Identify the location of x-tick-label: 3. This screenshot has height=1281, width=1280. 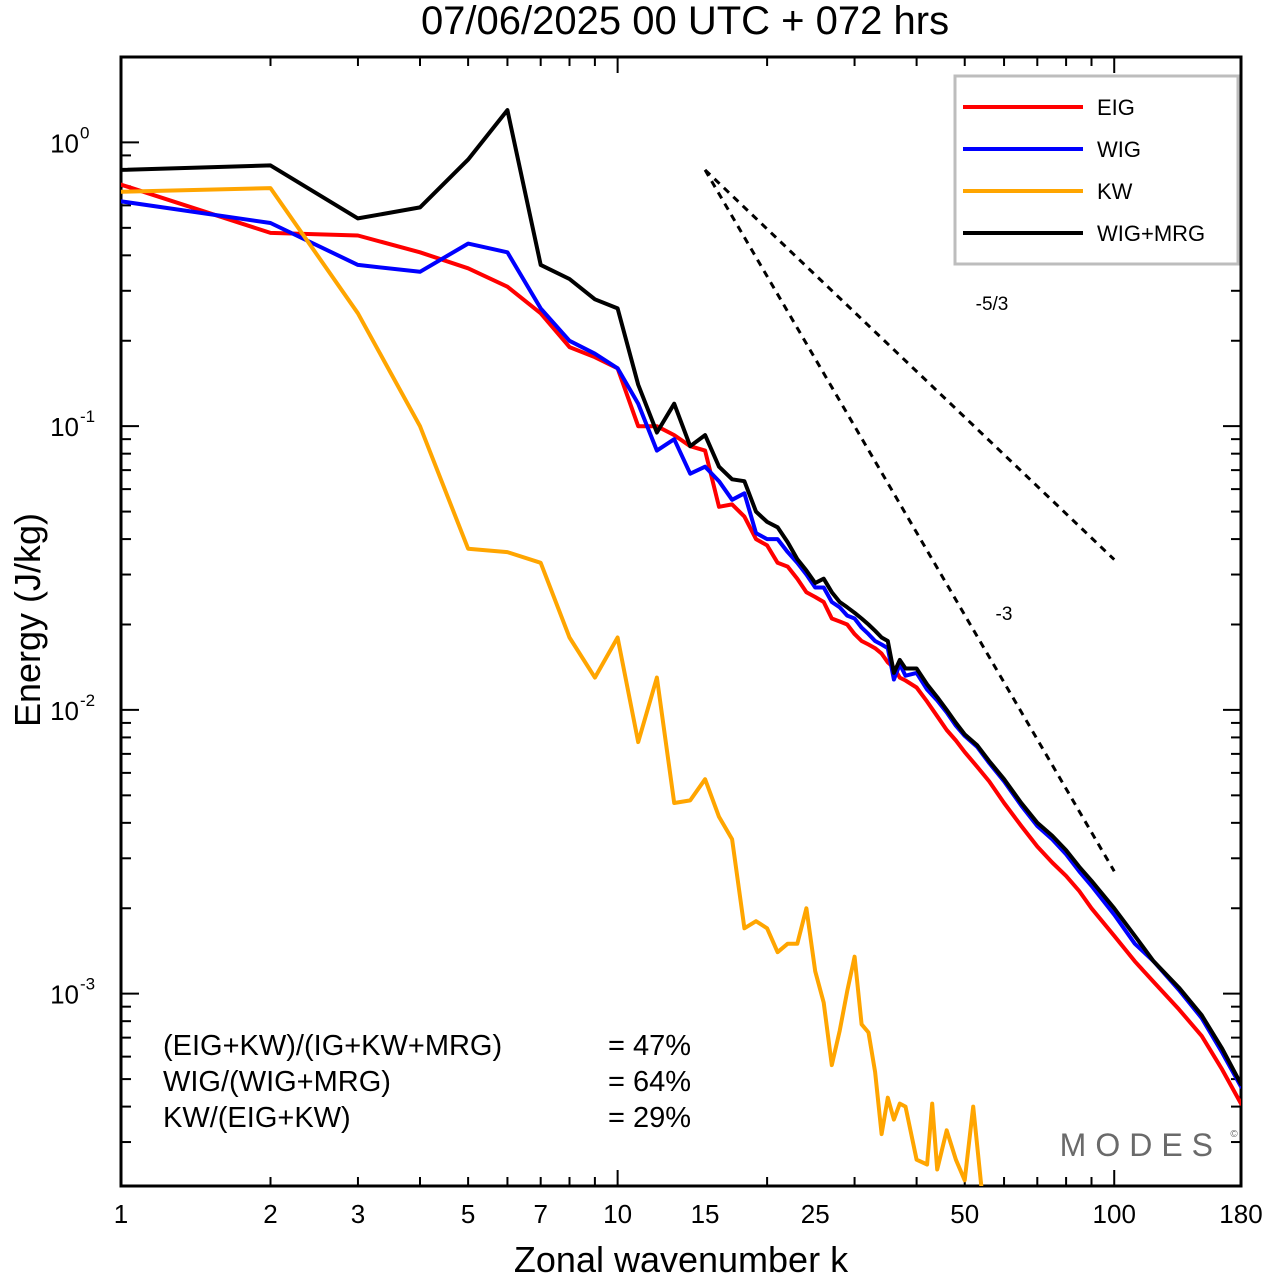
(358, 1214).